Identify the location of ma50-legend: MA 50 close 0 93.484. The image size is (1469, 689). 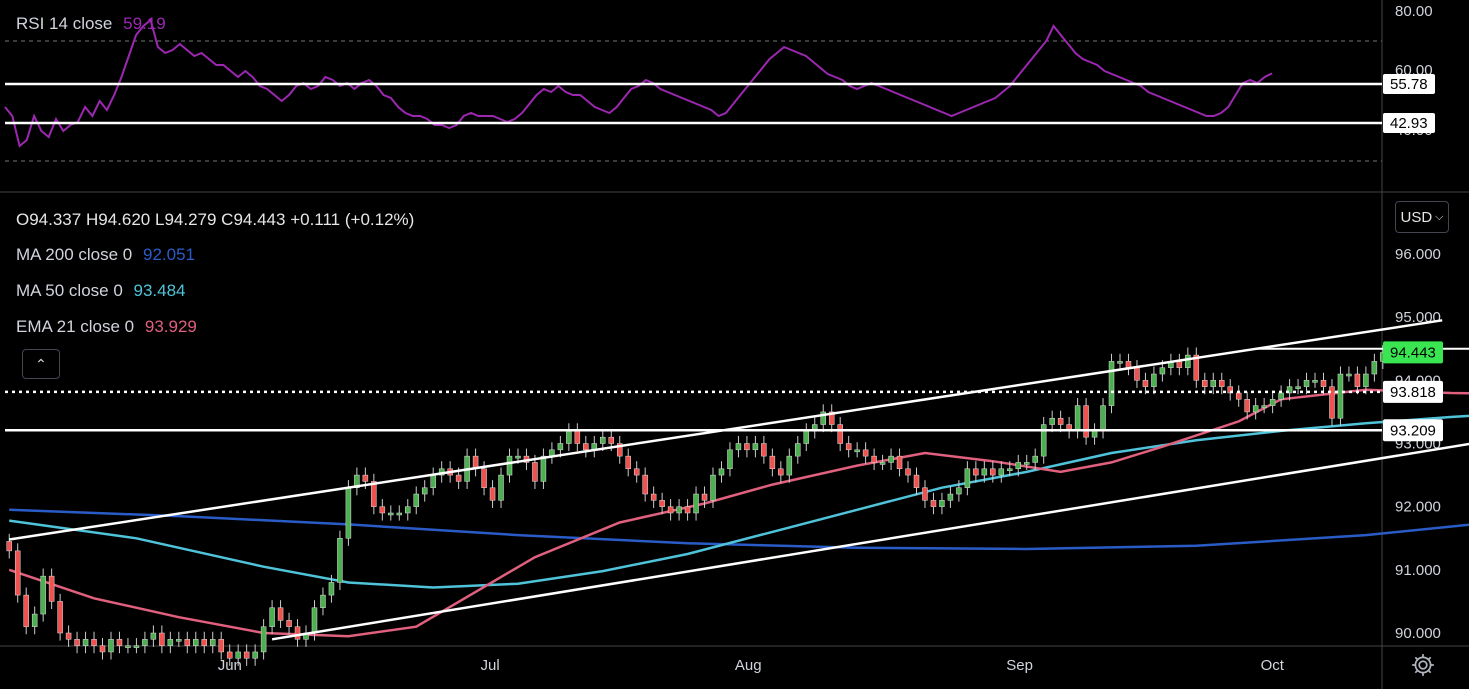
(101, 291).